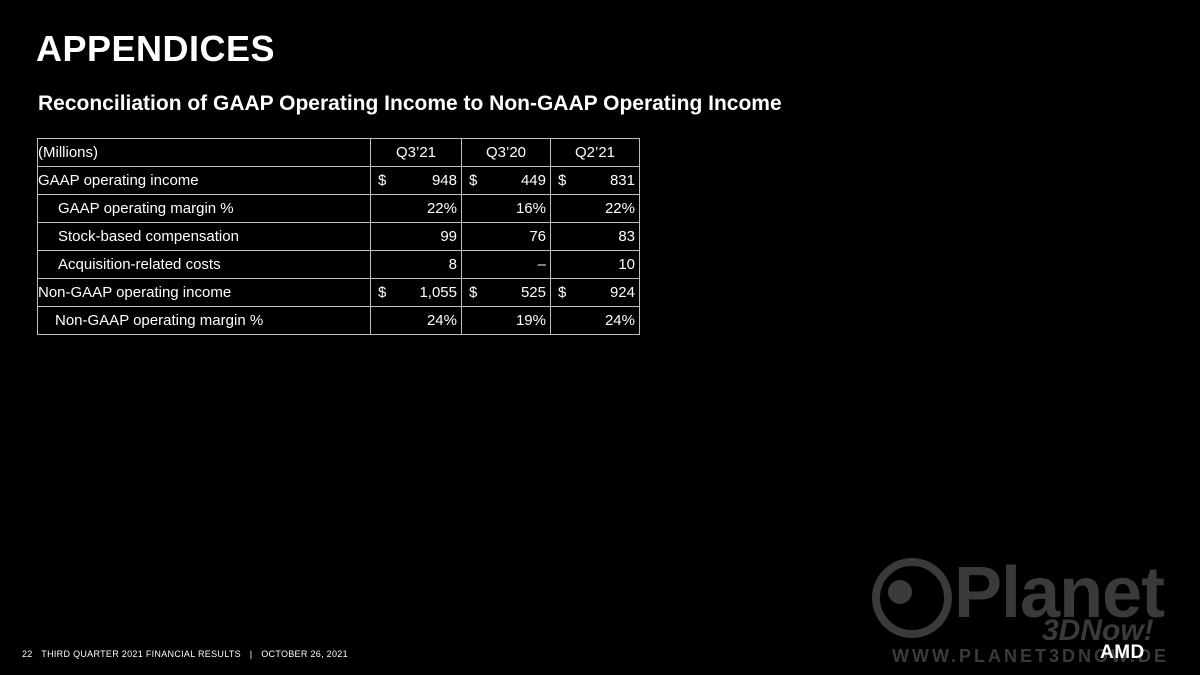  I want to click on table-row: Non-GAAP operating margin % 24% 19% 24%, so click(338, 320).